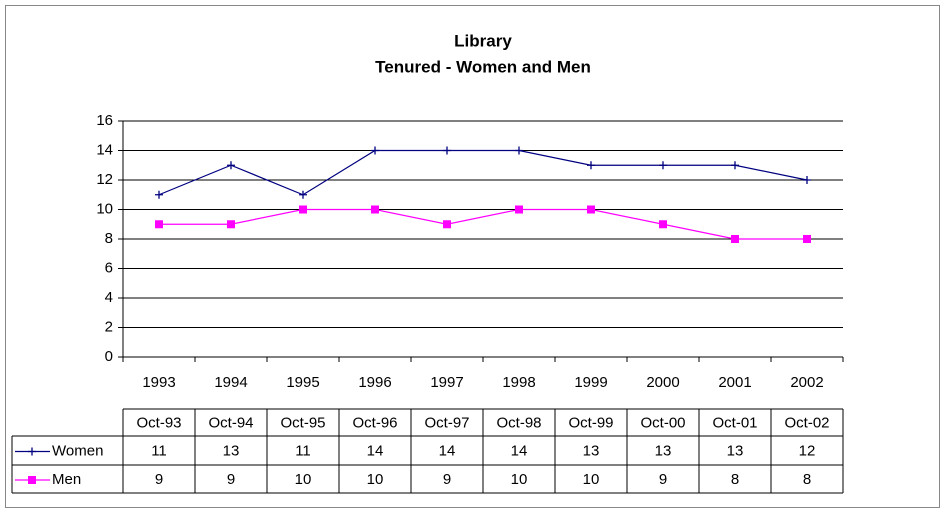 The height and width of the screenshot is (513, 944). What do you see at coordinates (483, 66) in the screenshot?
I see `chart-subtitle: Tenured - Women and Men` at bounding box center [483, 66].